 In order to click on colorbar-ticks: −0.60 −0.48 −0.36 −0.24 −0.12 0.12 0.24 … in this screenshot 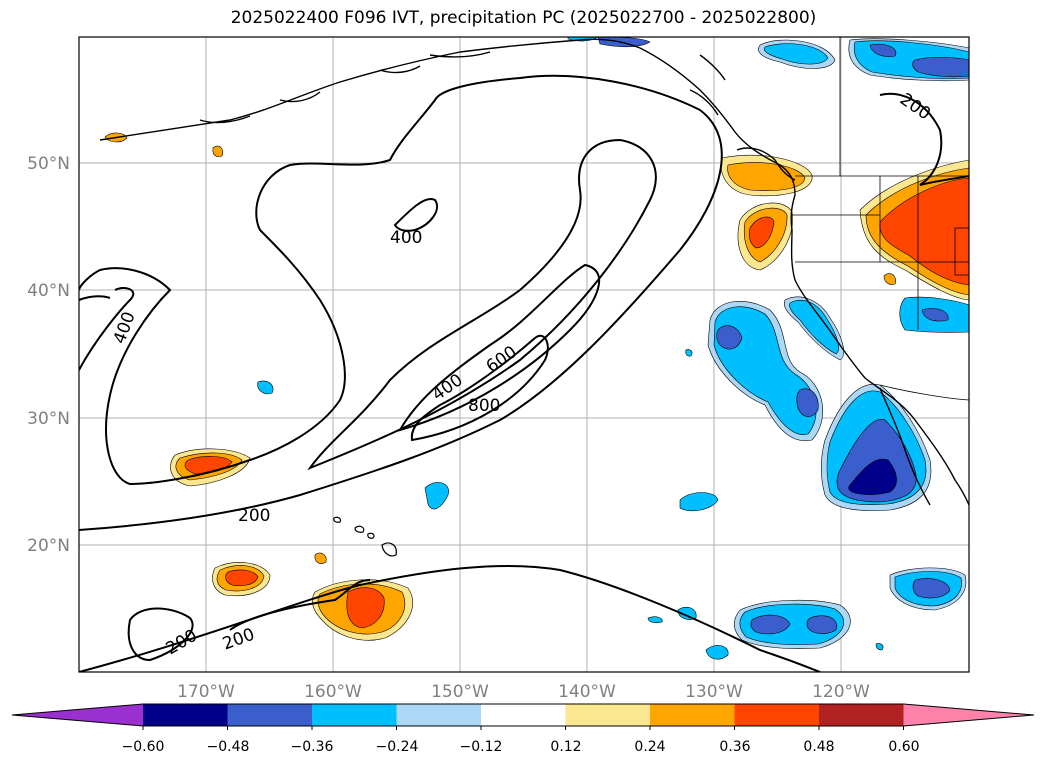, I will do `click(521, 747)`.